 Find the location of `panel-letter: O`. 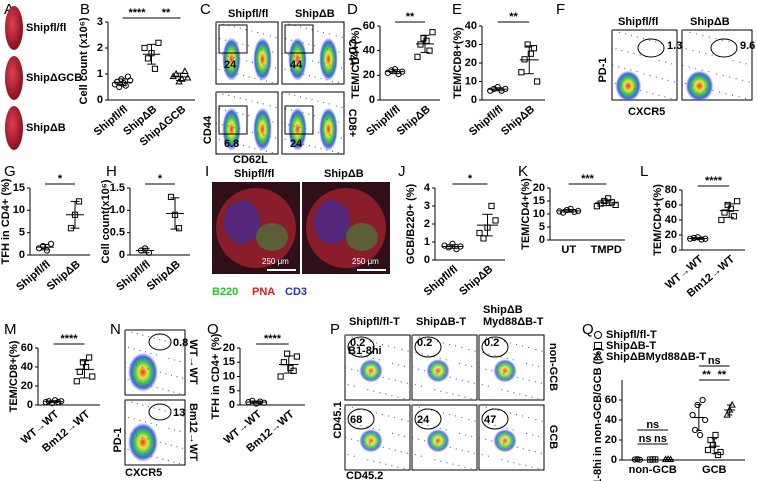

panel-letter: O is located at coordinates (213, 329).